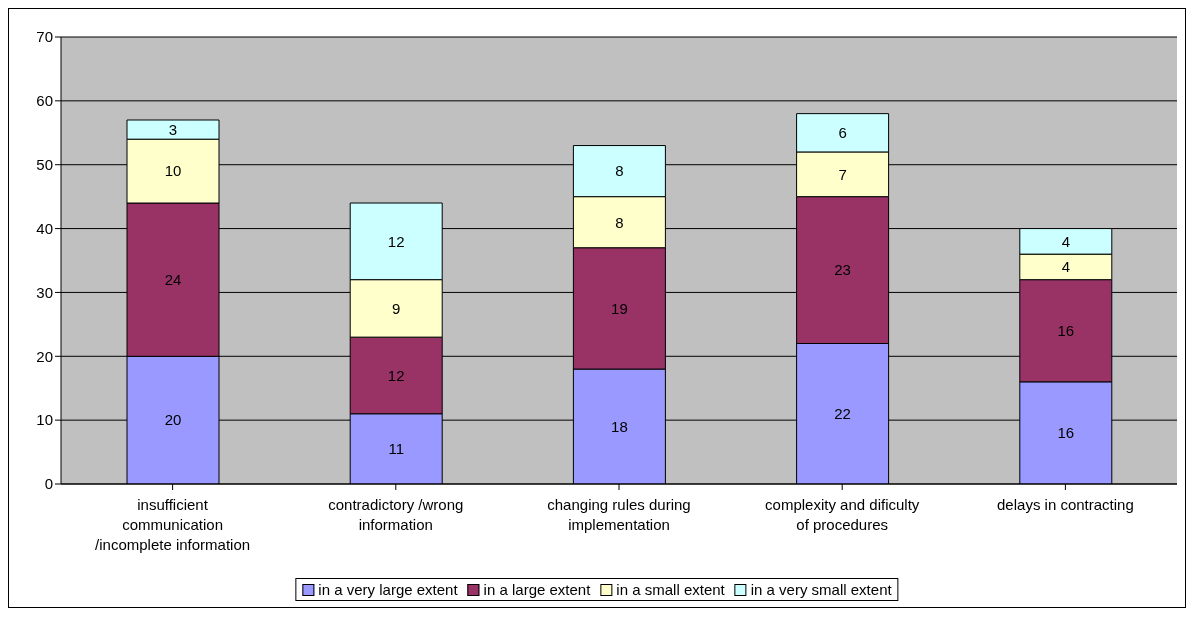 This screenshot has width=1194, height=617. What do you see at coordinates (173, 129) in the screenshot?
I see `data-label: 3` at bounding box center [173, 129].